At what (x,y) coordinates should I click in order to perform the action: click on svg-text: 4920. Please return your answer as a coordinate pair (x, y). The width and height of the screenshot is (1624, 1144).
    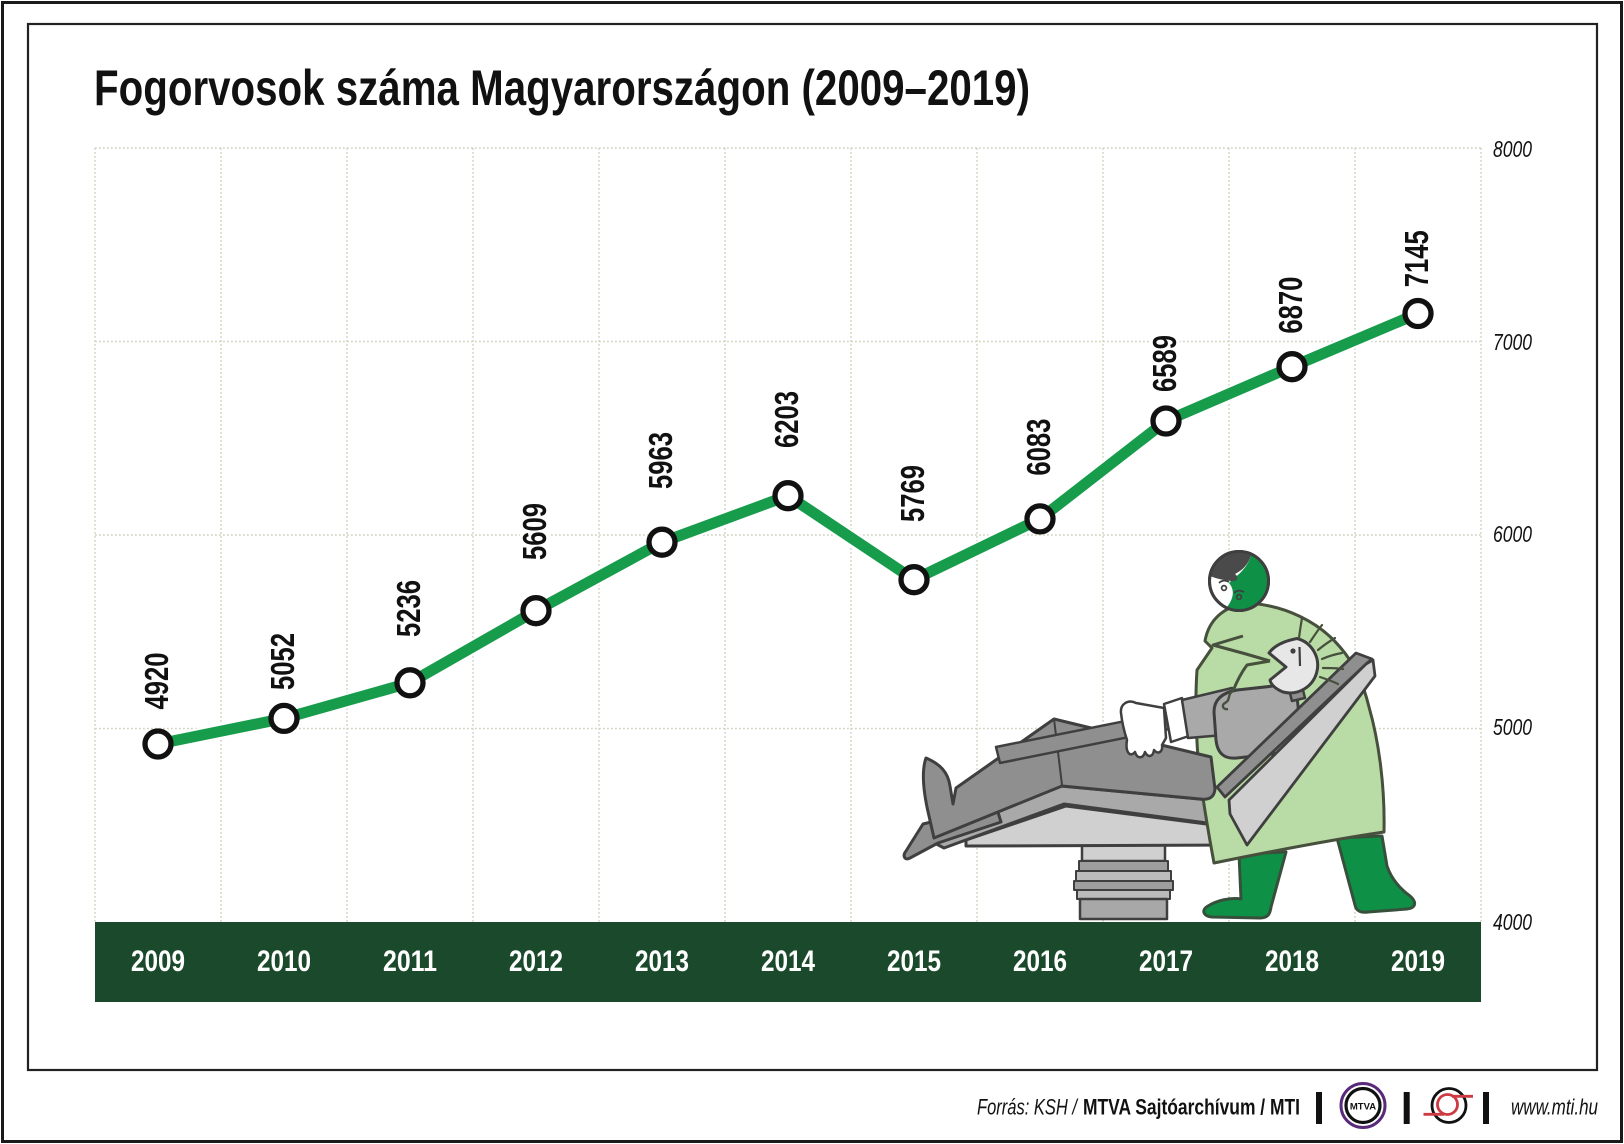
    Looking at the image, I should click on (156, 681).